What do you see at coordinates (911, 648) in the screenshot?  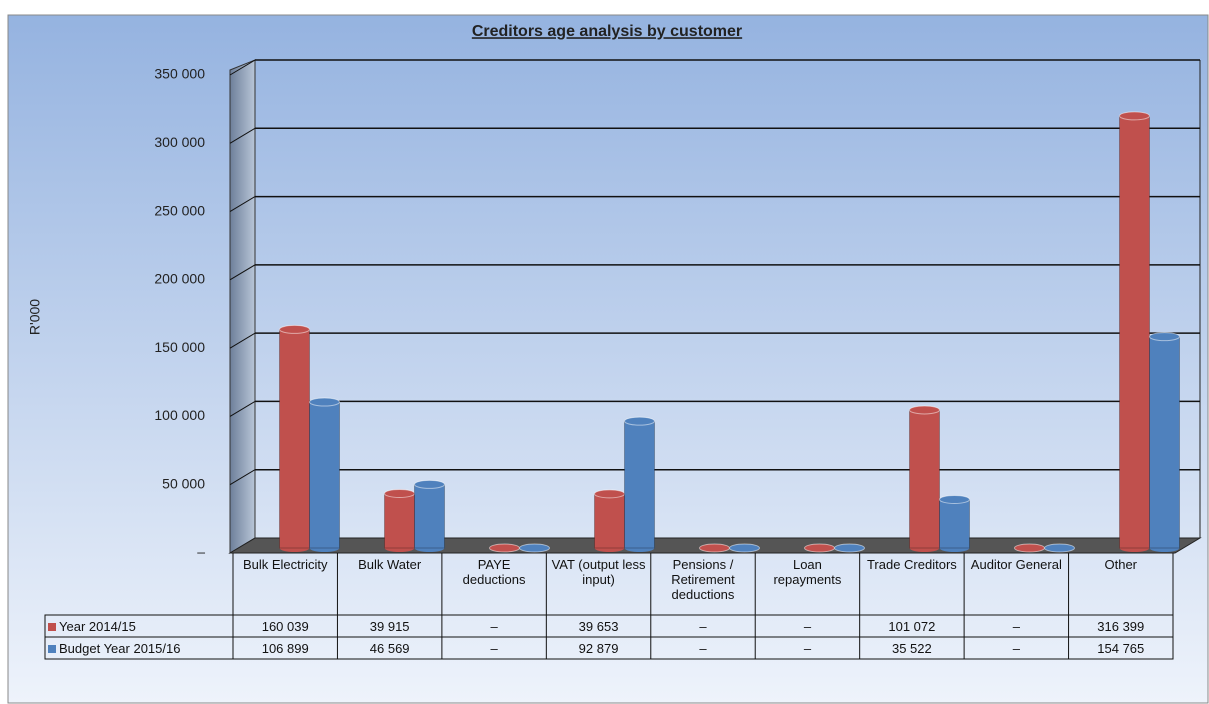 I see `data-label: 35 522` at bounding box center [911, 648].